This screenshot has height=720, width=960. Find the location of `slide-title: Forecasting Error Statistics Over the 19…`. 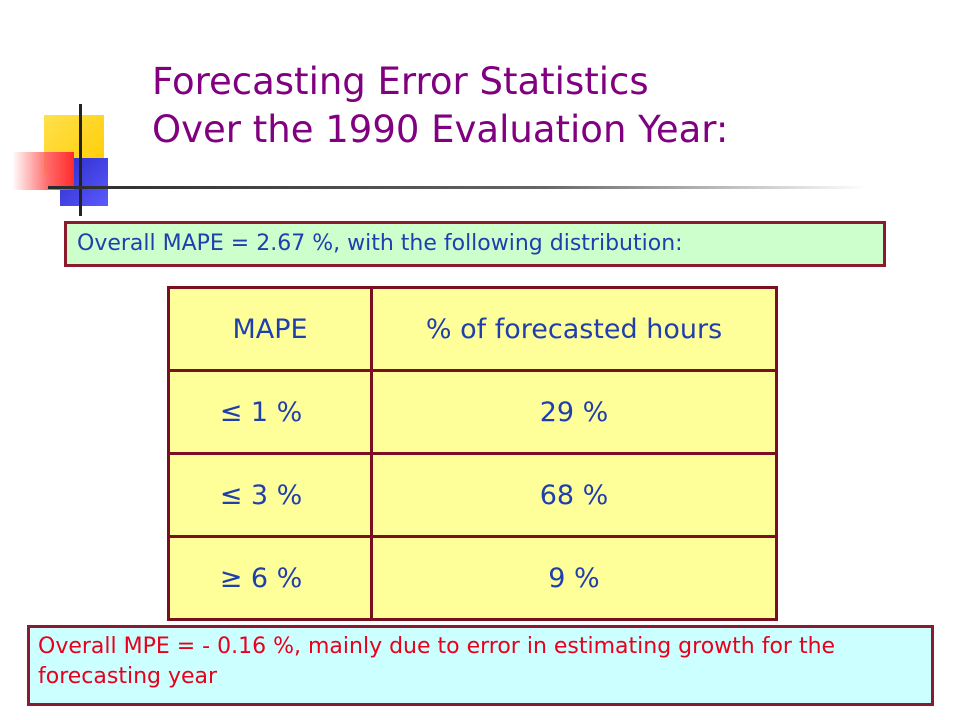

slide-title: Forecasting Error Statistics Over the 19… is located at coordinates (440, 106).